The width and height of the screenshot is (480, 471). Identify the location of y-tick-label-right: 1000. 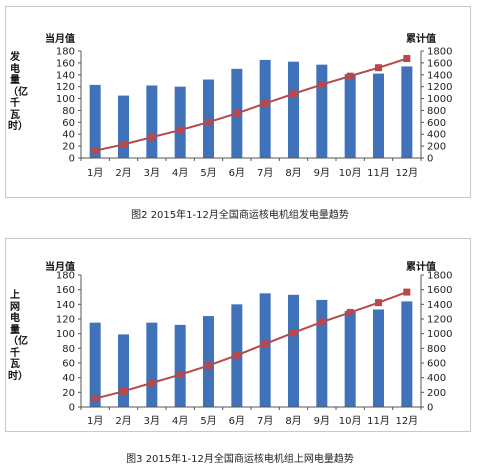
(439, 99).